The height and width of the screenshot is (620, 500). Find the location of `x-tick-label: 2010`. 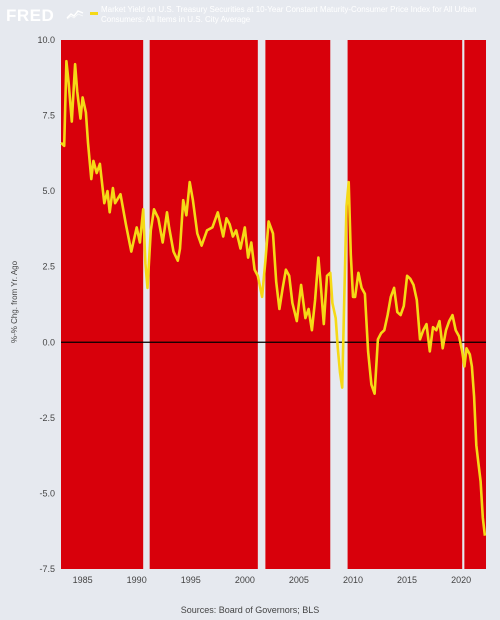

x-tick-label: 2010 is located at coordinates (353, 580).